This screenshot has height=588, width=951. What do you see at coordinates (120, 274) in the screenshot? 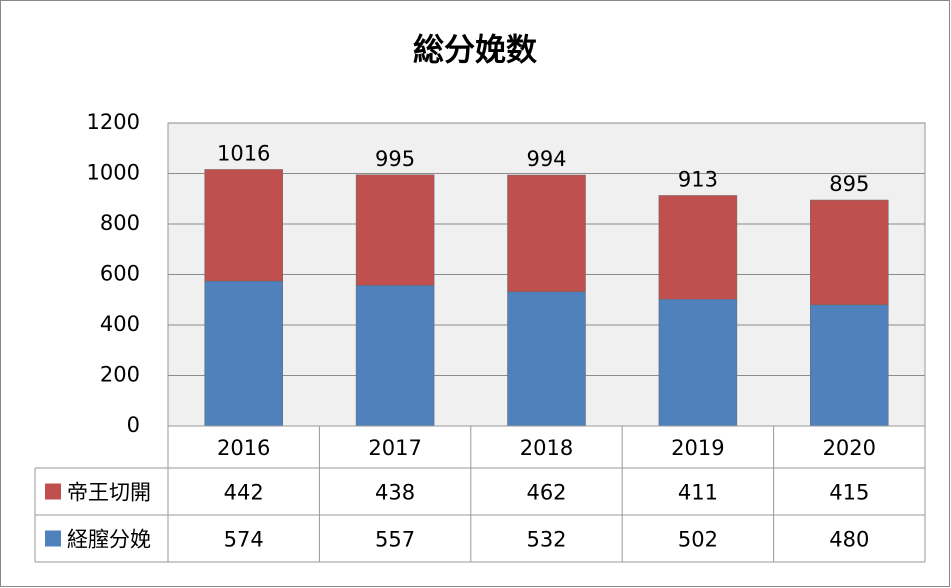
I see `y-tick-label: 600` at bounding box center [120, 274].